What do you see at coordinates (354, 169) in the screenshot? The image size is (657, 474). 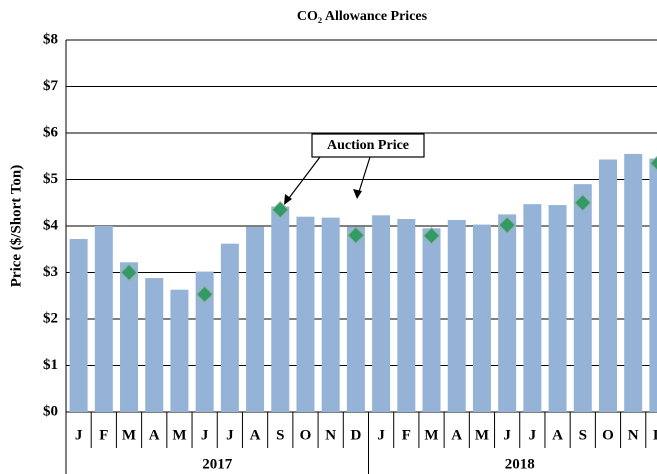 I see `annotation: Auction Price` at bounding box center [354, 169].